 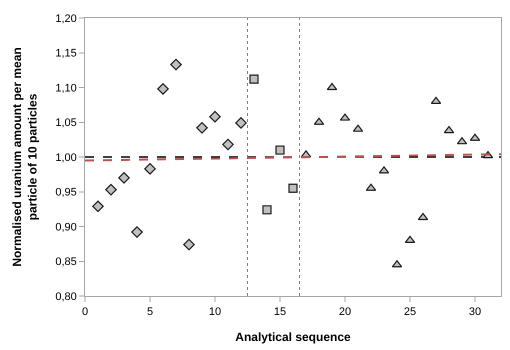 I want to click on y-tick-label: 1,00, so click(x=66, y=158).